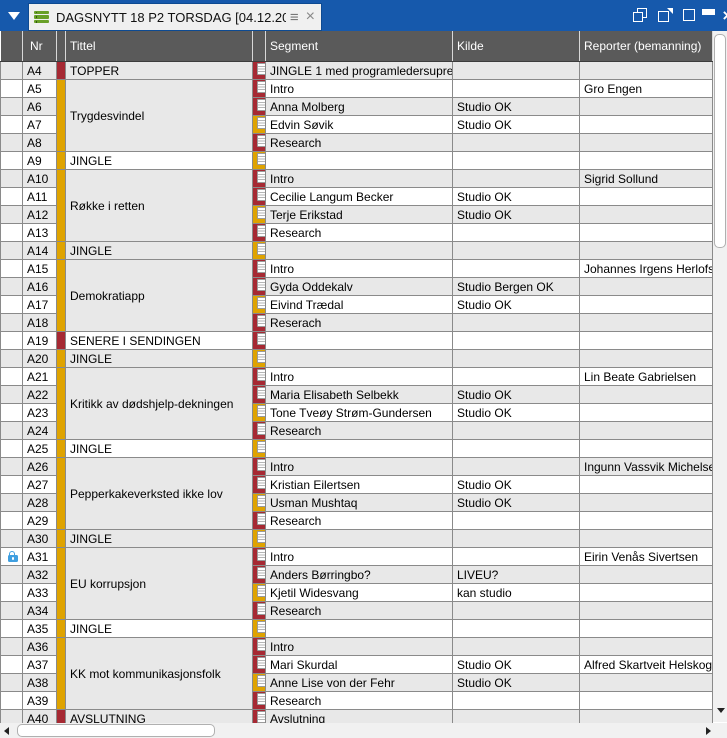  I want to click on vertical-scrollbar, so click(720, 376).